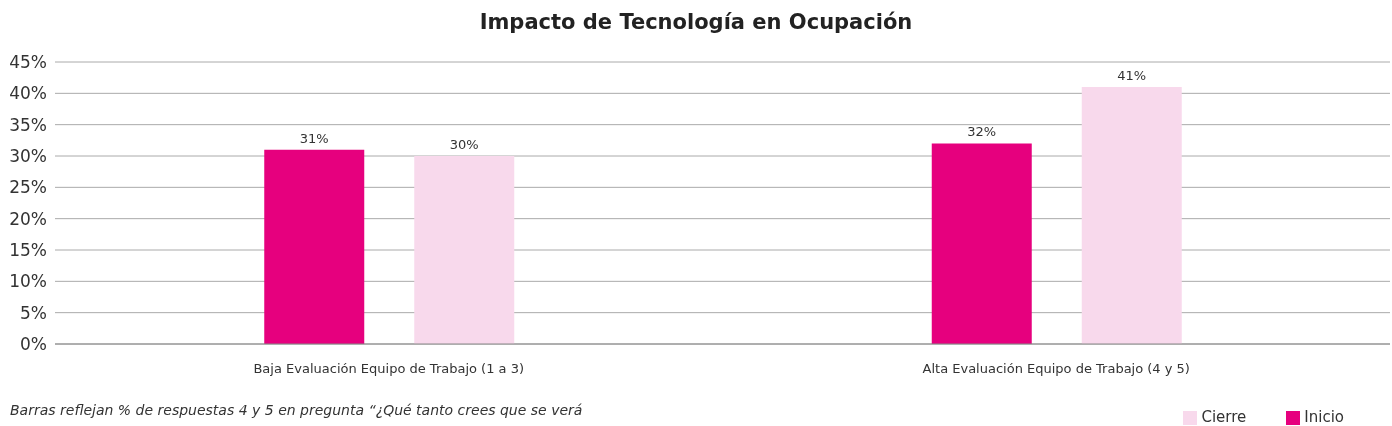  I want to click on y-tick-label: 15%, so click(28, 250).